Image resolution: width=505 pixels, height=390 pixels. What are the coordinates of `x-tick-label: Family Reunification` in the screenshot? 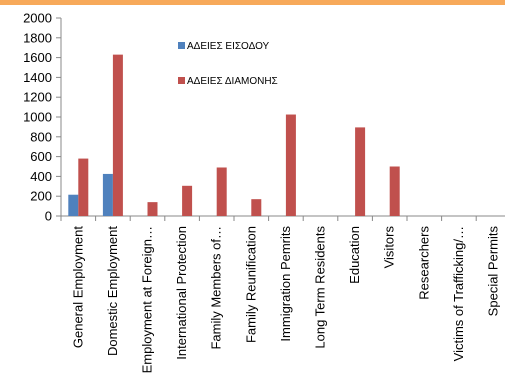 It's located at (250, 284).